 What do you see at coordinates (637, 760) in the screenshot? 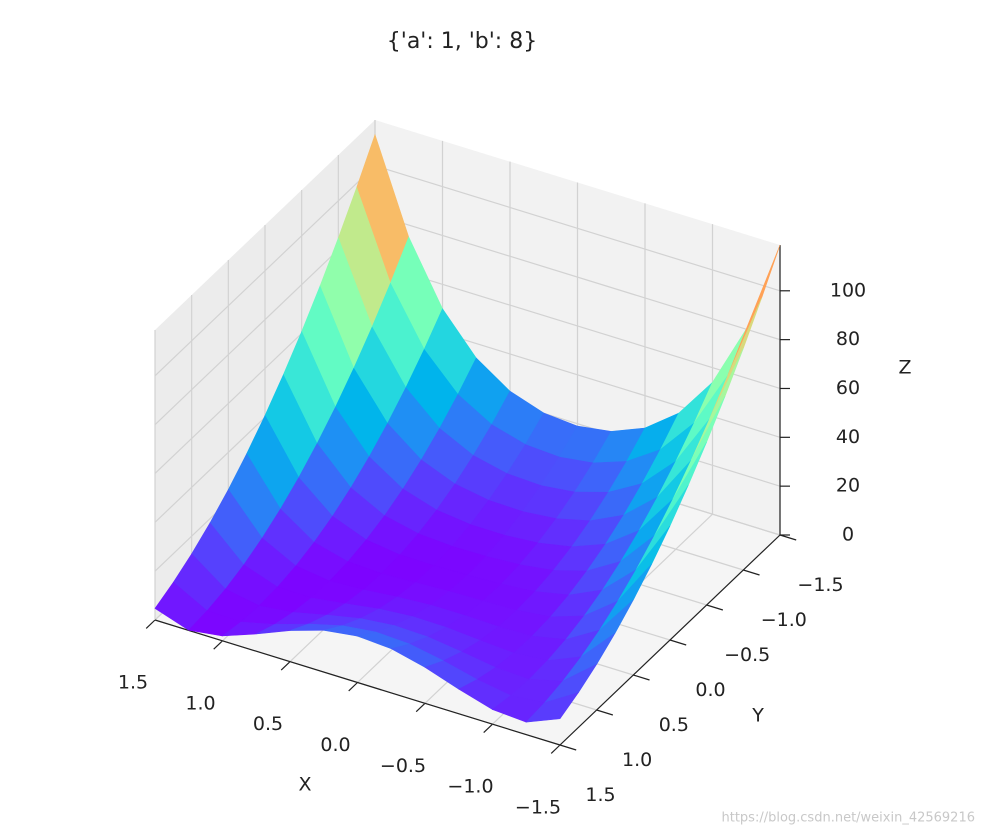
I see `y-tick-label: 1.0` at bounding box center [637, 760].